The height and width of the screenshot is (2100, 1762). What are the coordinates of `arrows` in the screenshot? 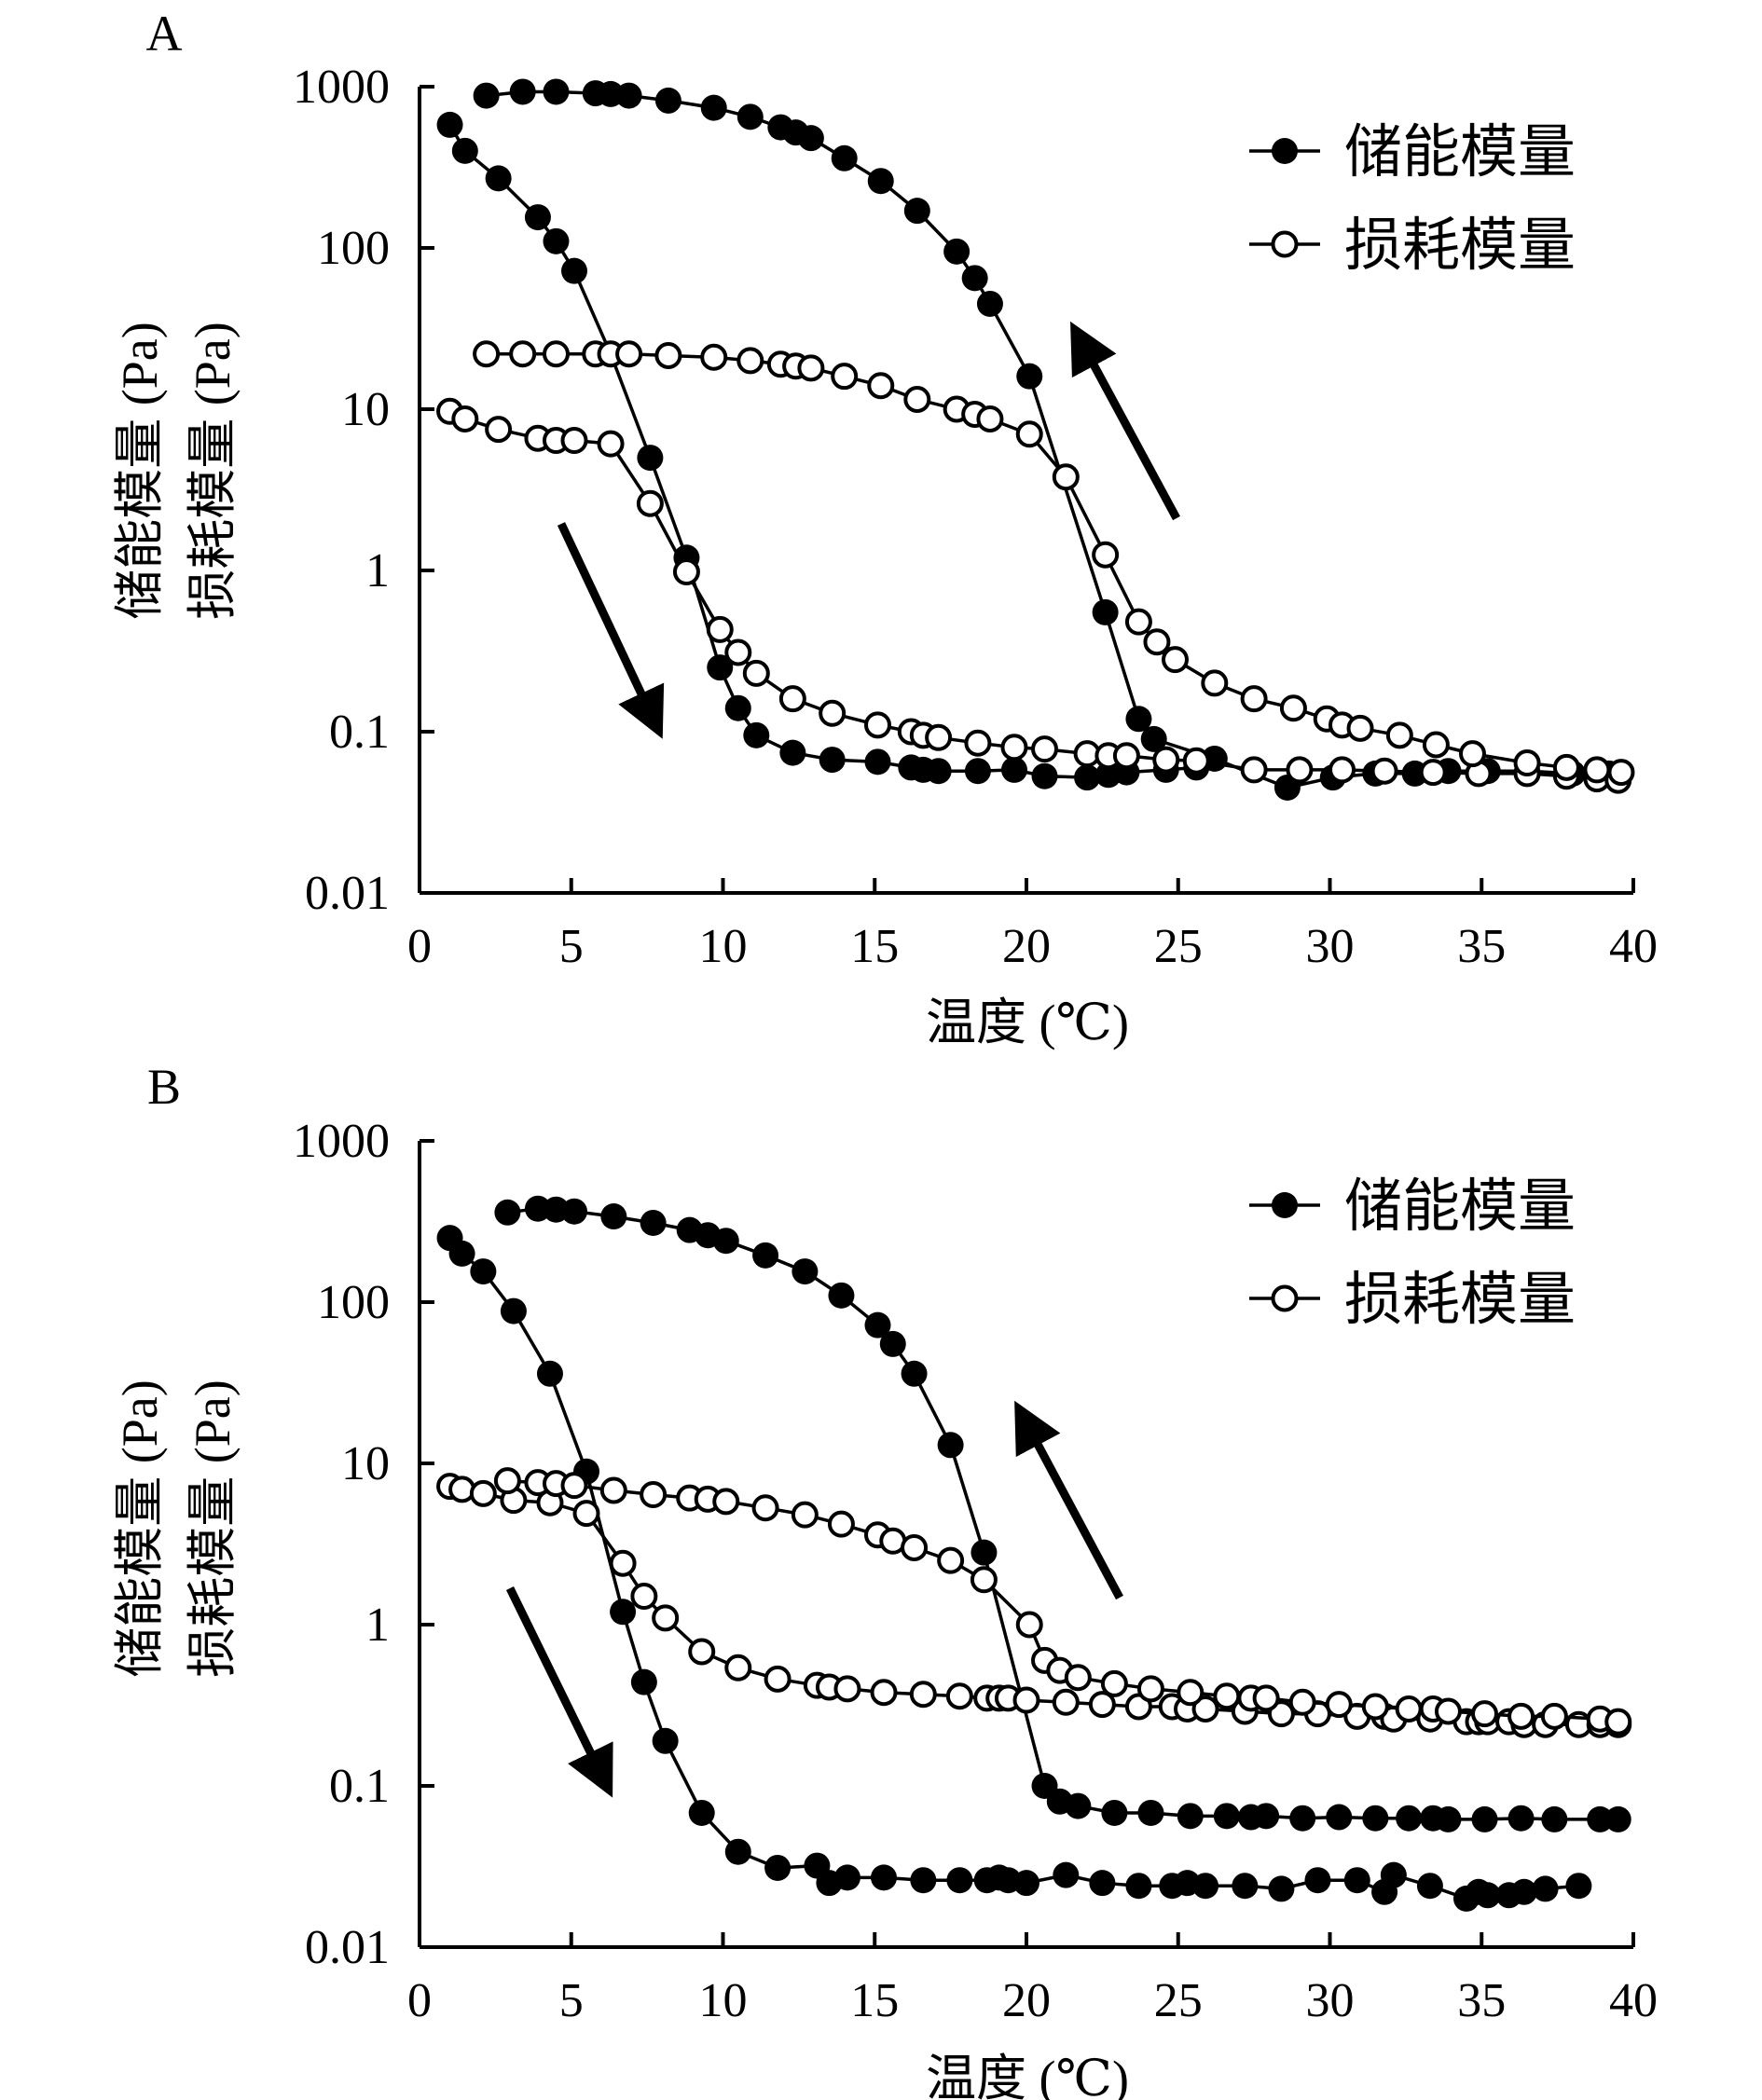 It's located at (814, 1599).